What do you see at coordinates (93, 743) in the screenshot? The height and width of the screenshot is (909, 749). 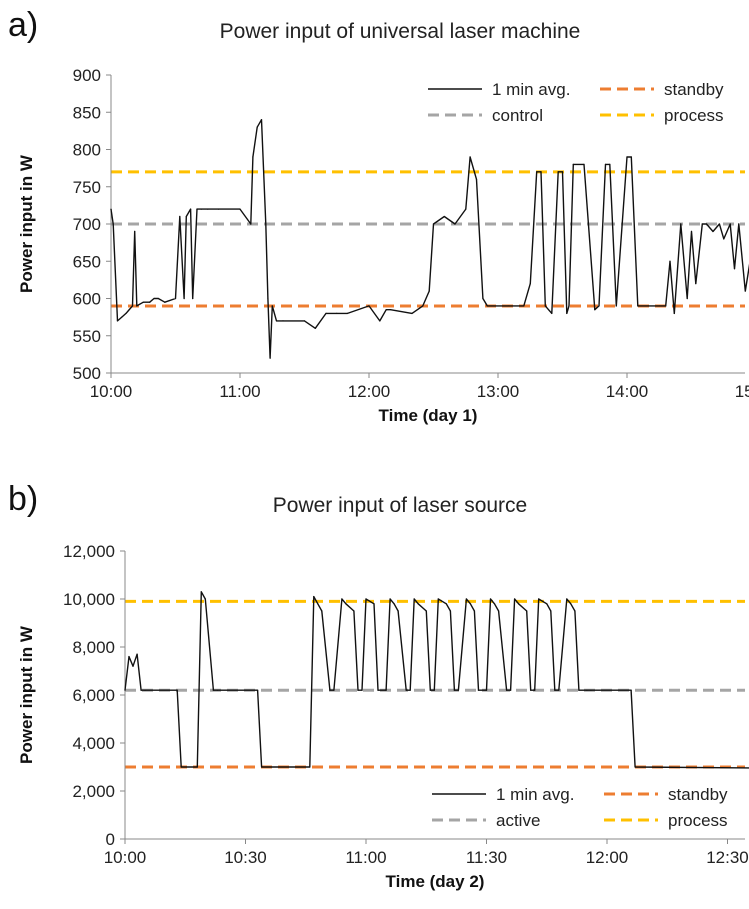 I see `y-tick-label: 4,000` at bounding box center [93, 743].